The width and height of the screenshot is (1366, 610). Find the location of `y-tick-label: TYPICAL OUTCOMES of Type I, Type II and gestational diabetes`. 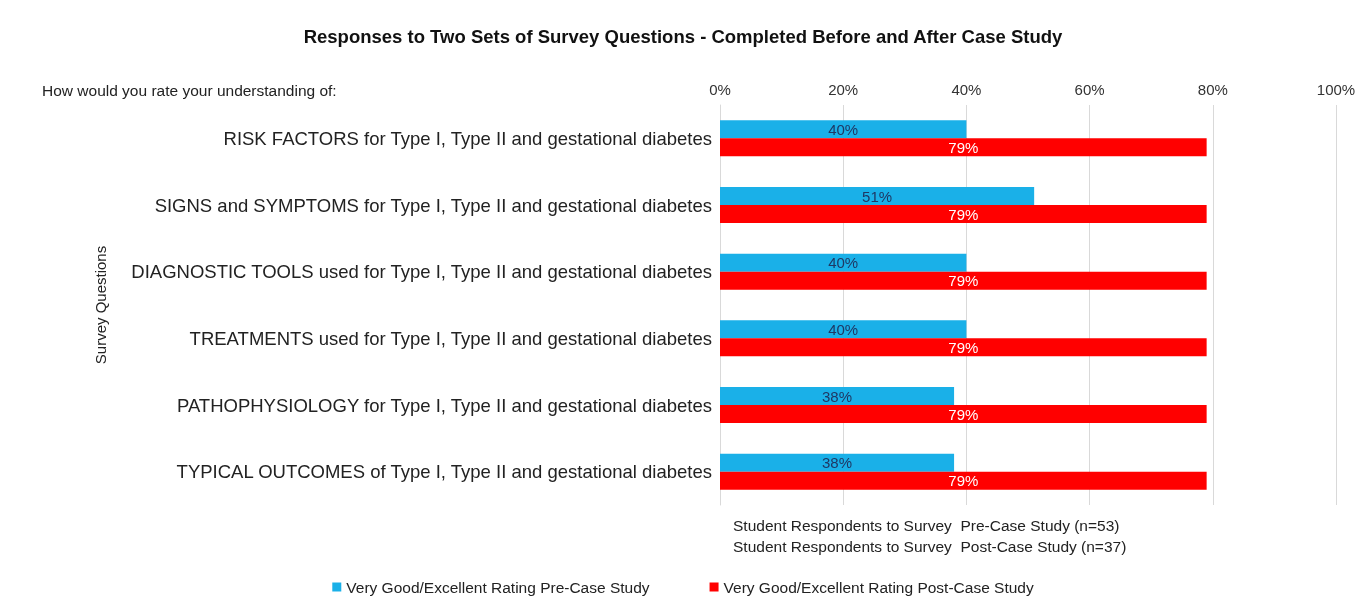

y-tick-label: TYPICAL OUTCOMES of Type I, Type II and gestational diabetes is located at coordinates (444, 472).